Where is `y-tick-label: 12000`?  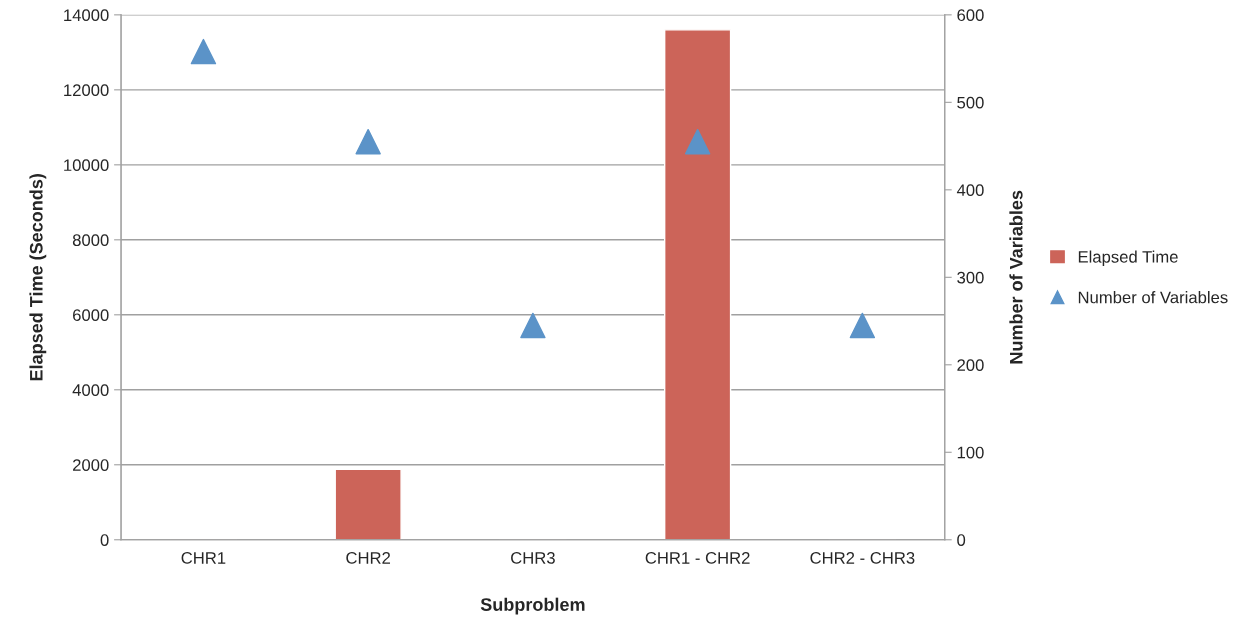
y-tick-label: 12000 is located at coordinates (86, 90).